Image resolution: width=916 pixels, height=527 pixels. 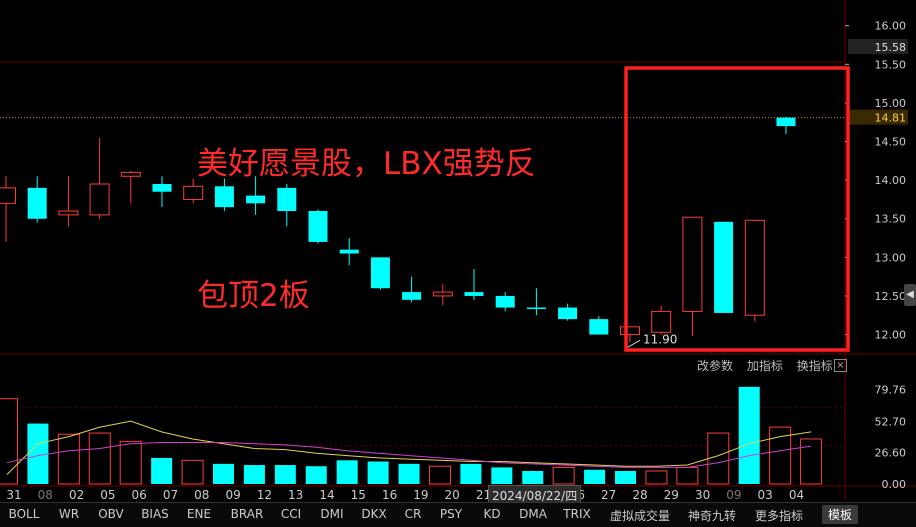 What do you see at coordinates (535, 495) in the screenshot?
I see `date-badge: 2024/08/22/四` at bounding box center [535, 495].